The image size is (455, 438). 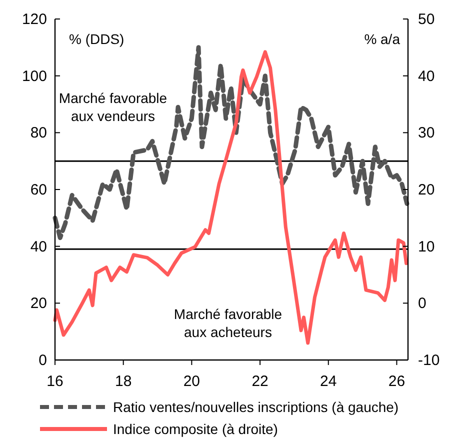 What do you see at coordinates (328, 381) in the screenshot?
I see `x-tick-label: 24` at bounding box center [328, 381].